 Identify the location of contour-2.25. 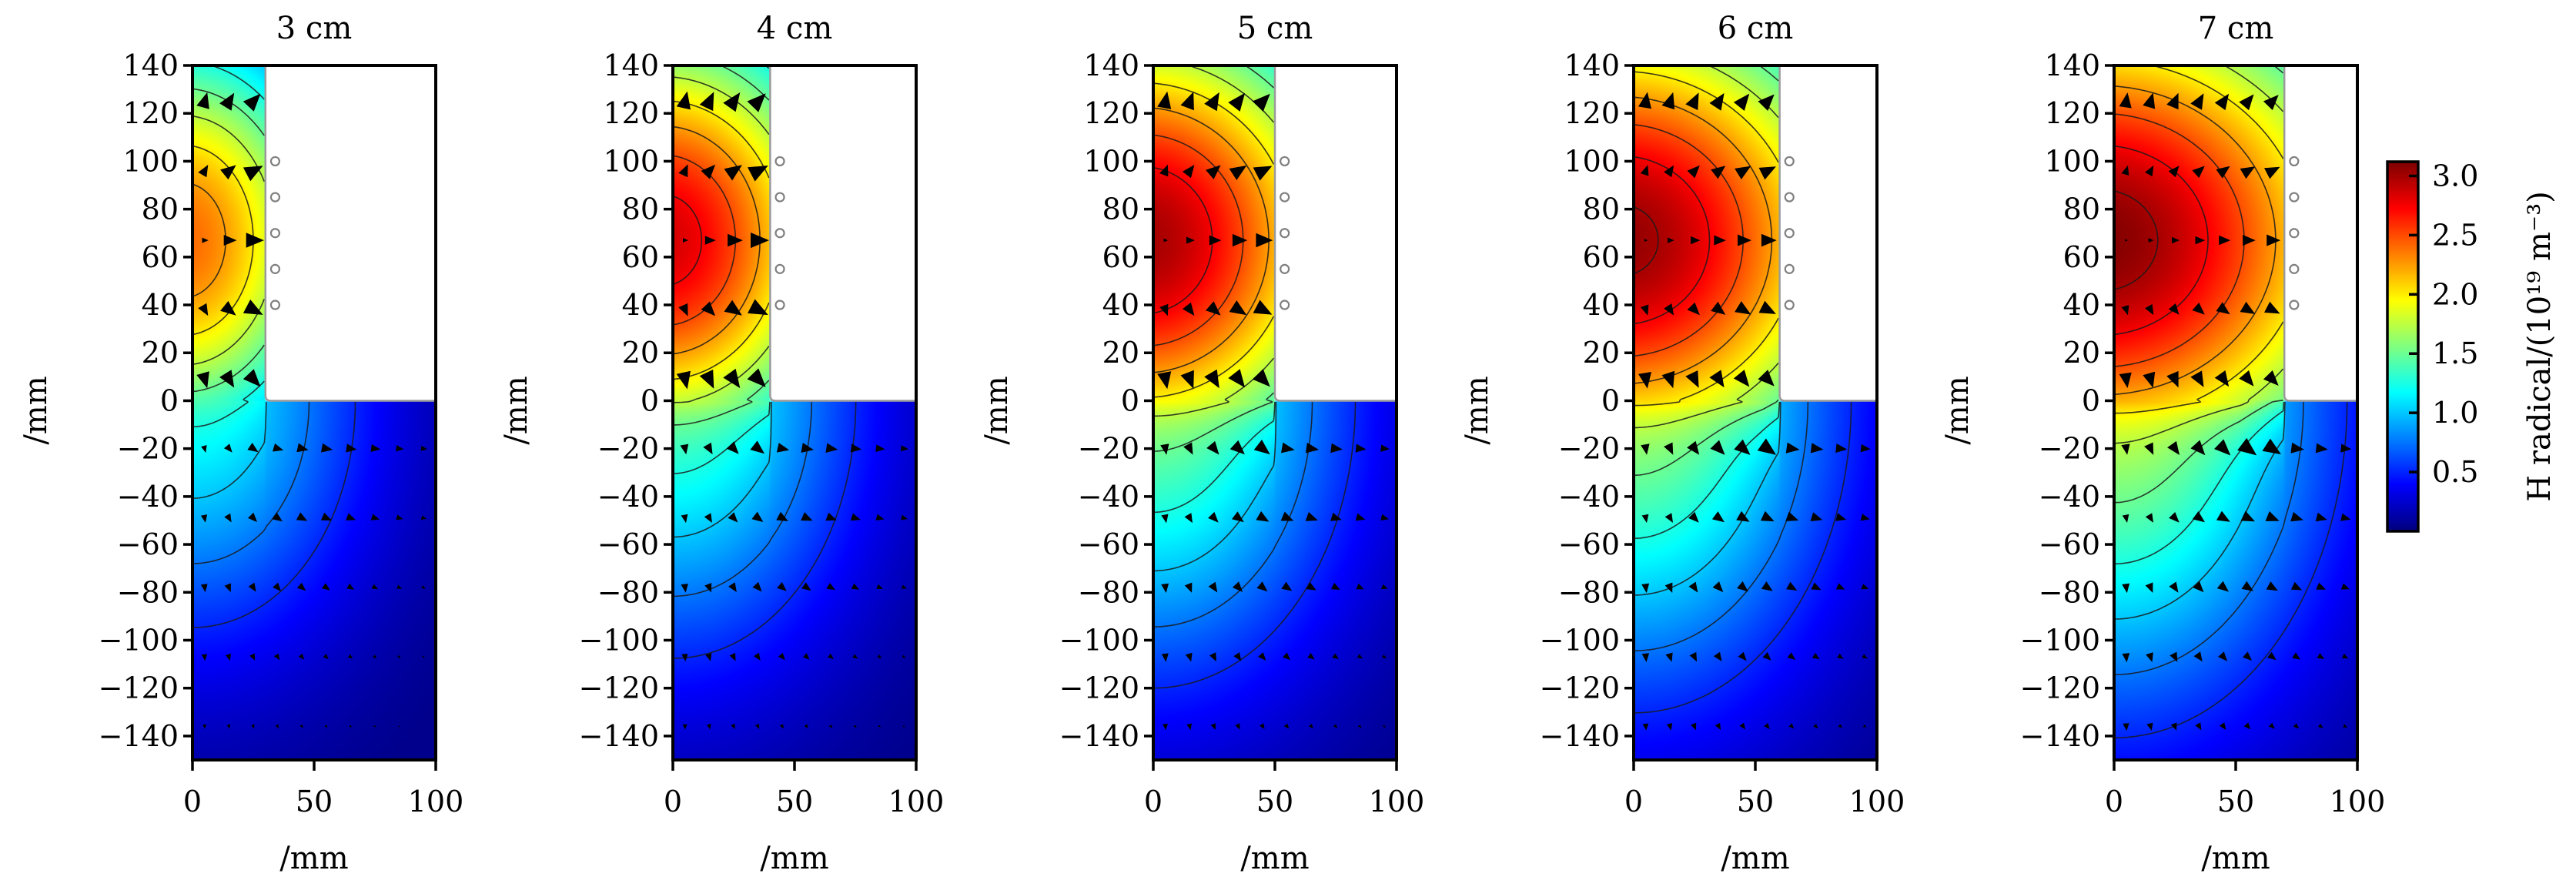
(1703, 240).